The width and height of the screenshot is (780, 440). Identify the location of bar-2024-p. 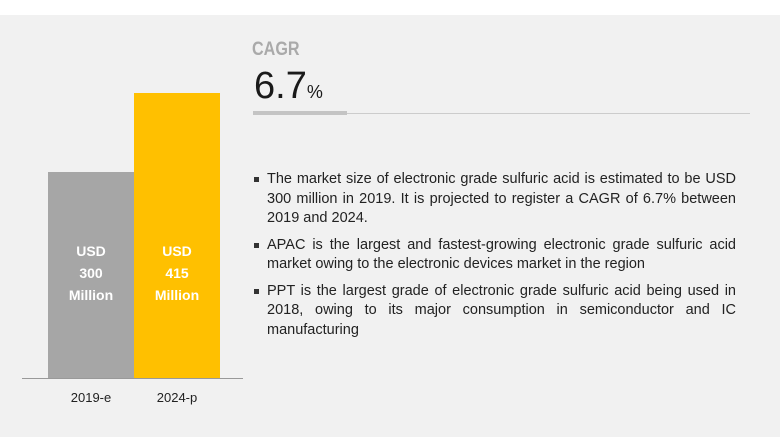
(177, 236).